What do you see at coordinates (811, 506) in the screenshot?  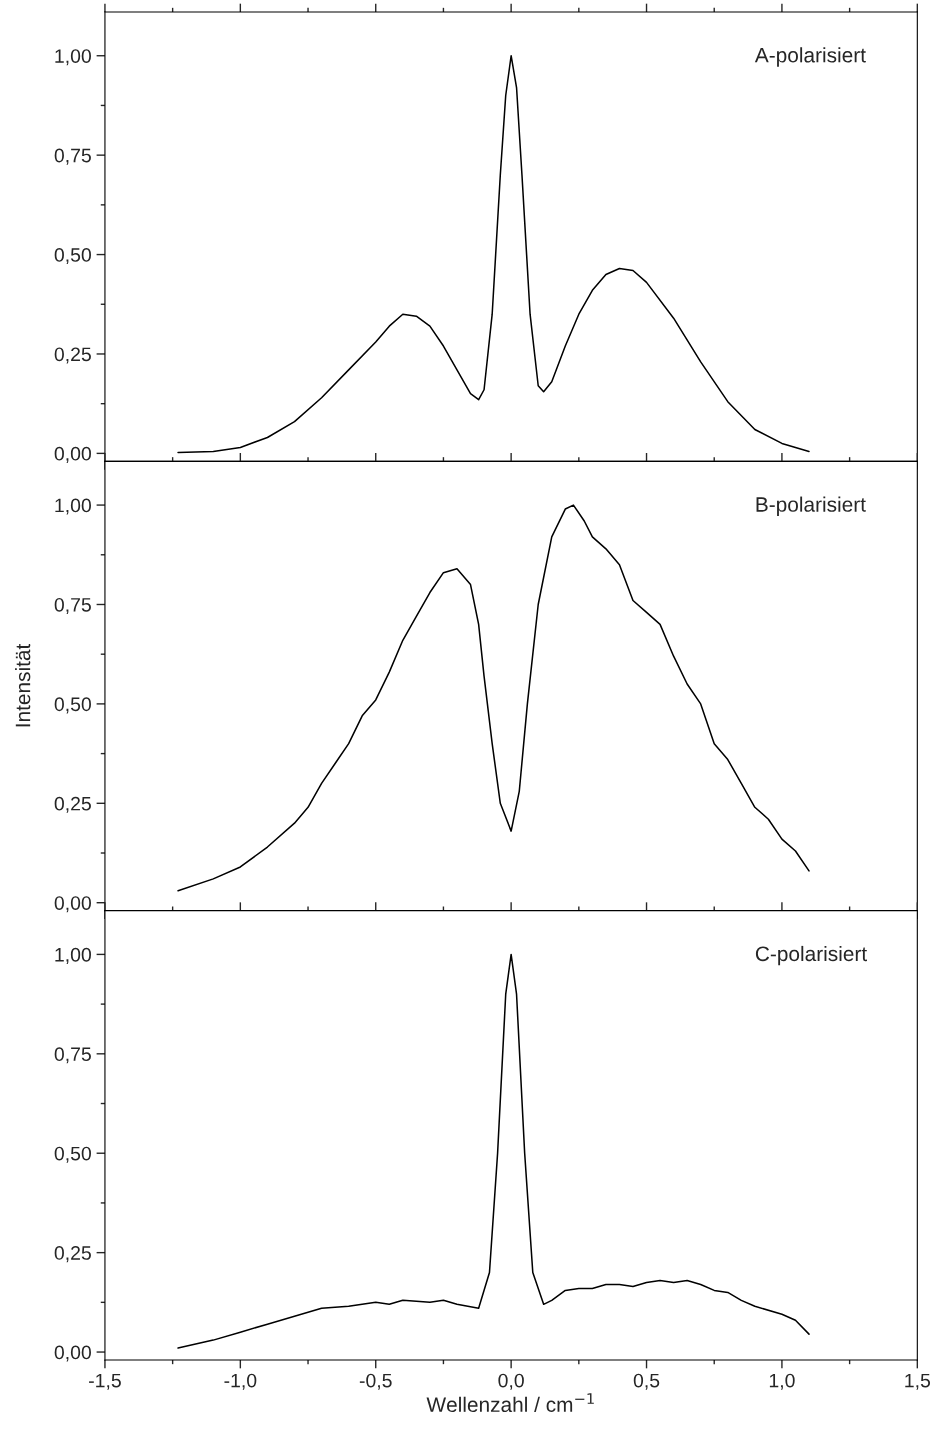 I see `annotation: B-polarisiert` at bounding box center [811, 506].